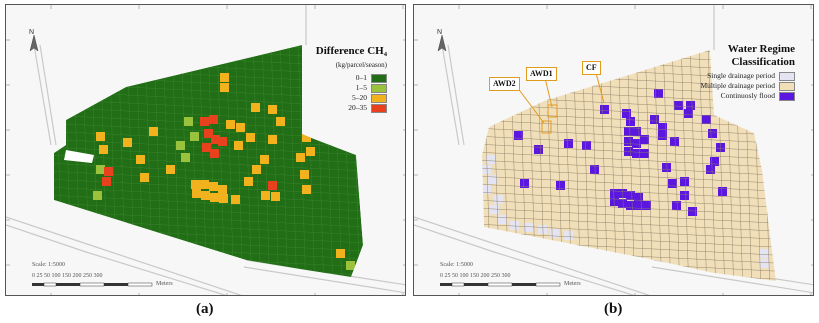 This screenshot has height=323, width=819. I want to click on legend-title-b: Water Regime, so click(761, 49).